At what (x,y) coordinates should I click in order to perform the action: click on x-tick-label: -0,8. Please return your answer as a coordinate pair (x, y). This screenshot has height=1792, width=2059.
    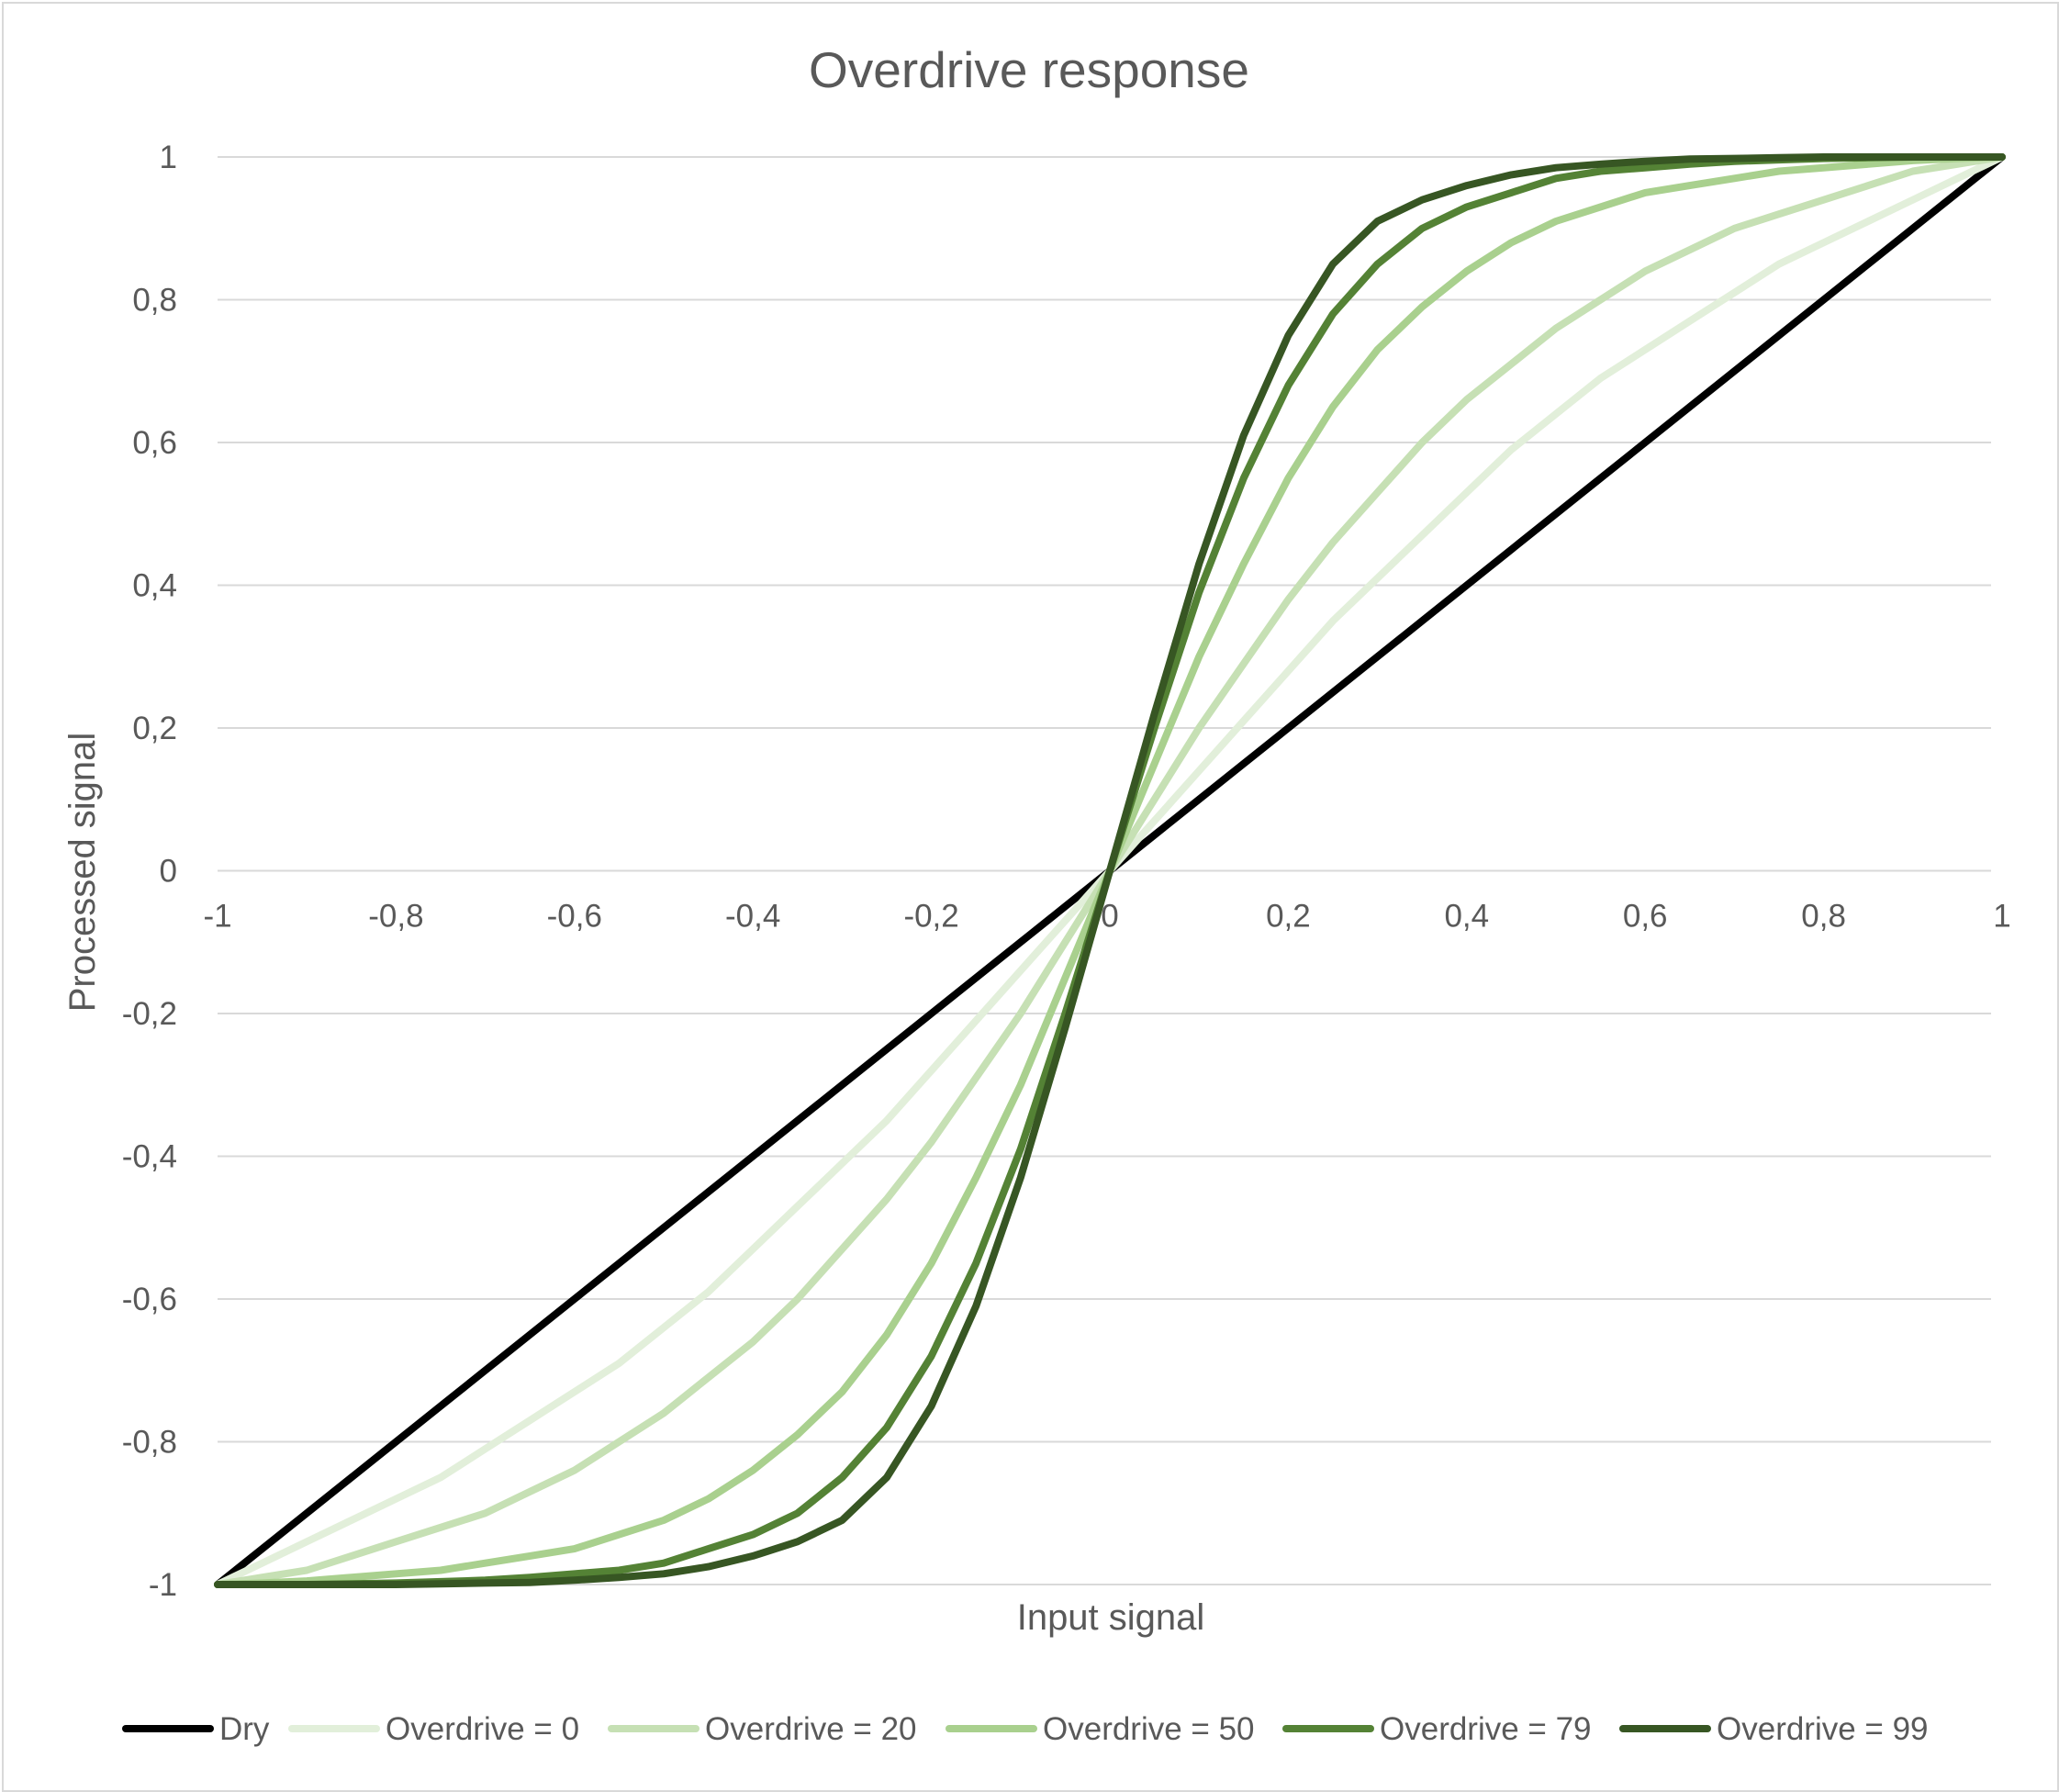
    Looking at the image, I should click on (395, 917).